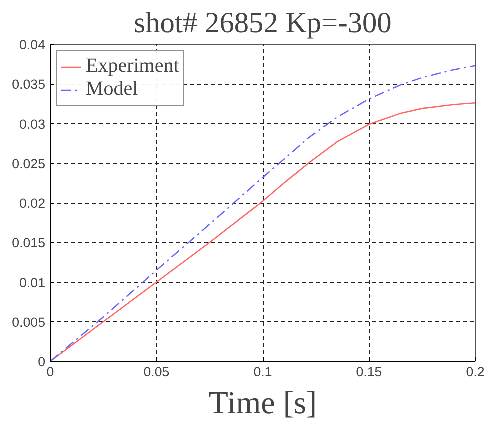  What do you see at coordinates (33, 45) in the screenshot?
I see `y-tick-label: 0.04` at bounding box center [33, 45].